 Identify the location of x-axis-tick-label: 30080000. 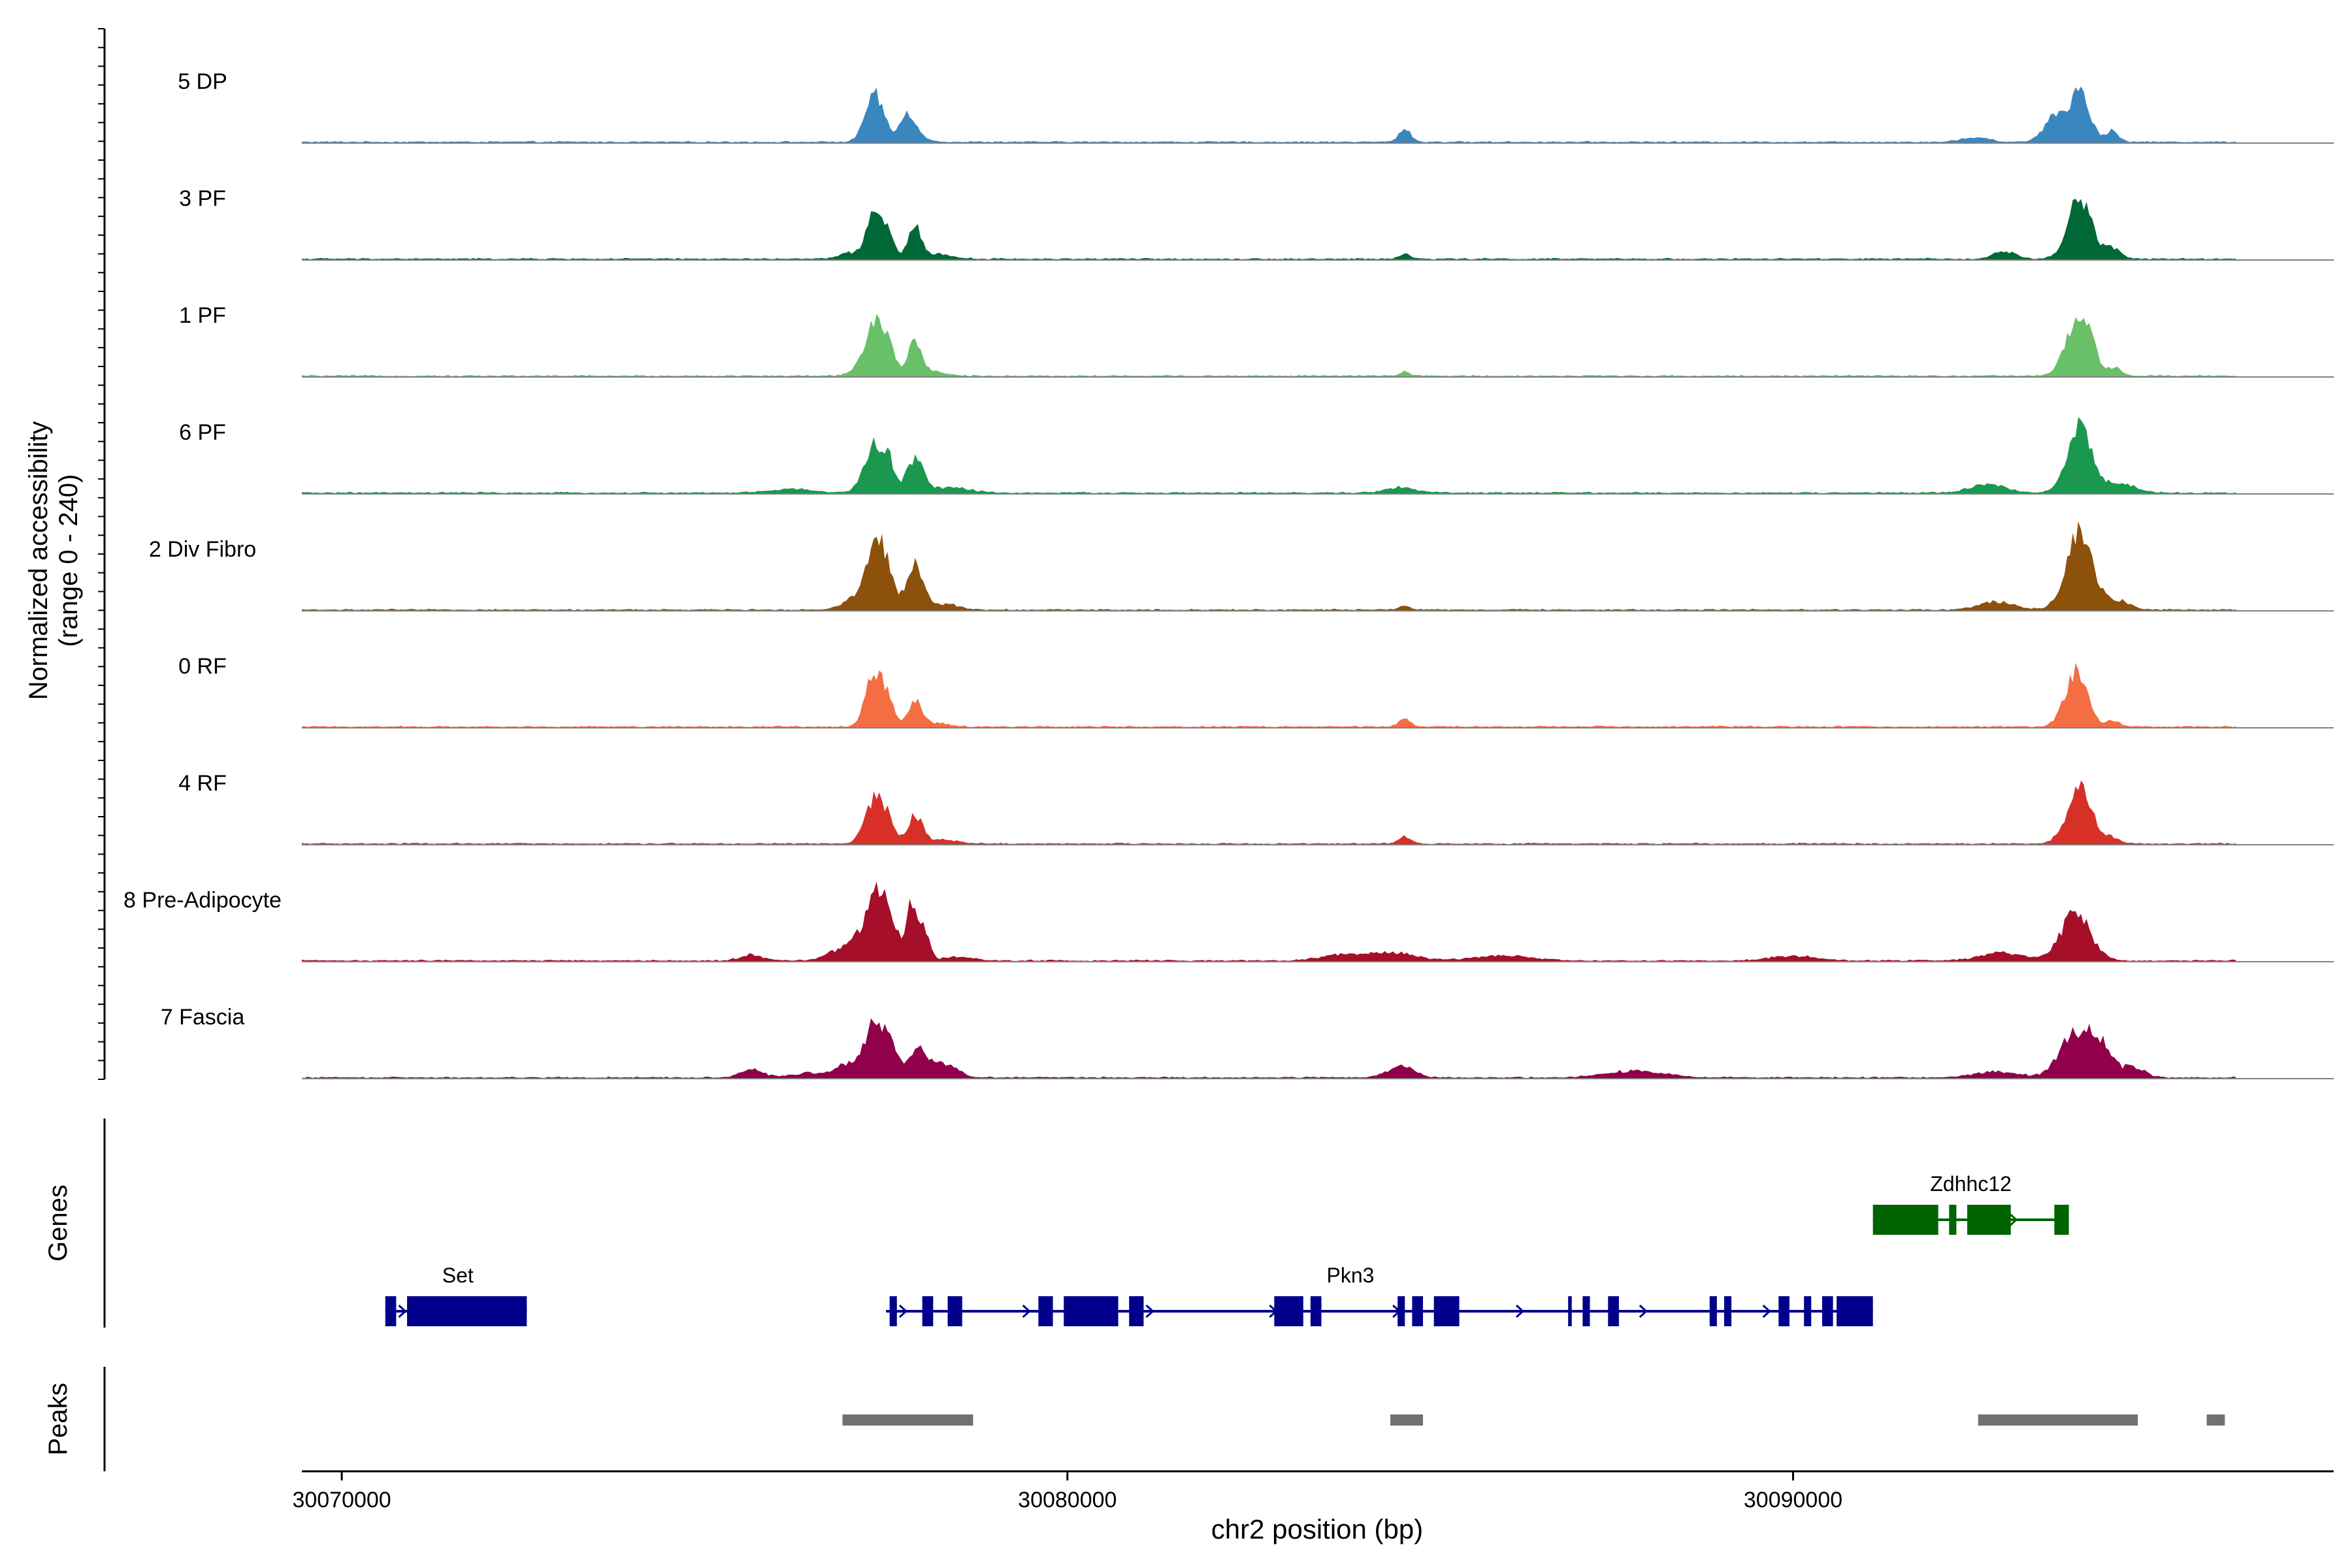
(1067, 1500).